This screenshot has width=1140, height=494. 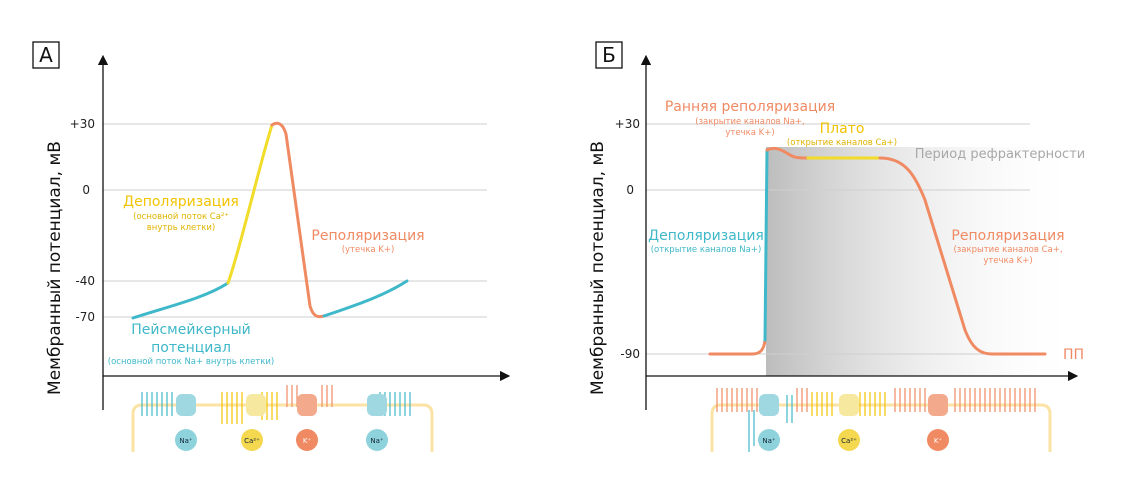 I want to click on series-line-early-repolarization, so click(x=787, y=153).